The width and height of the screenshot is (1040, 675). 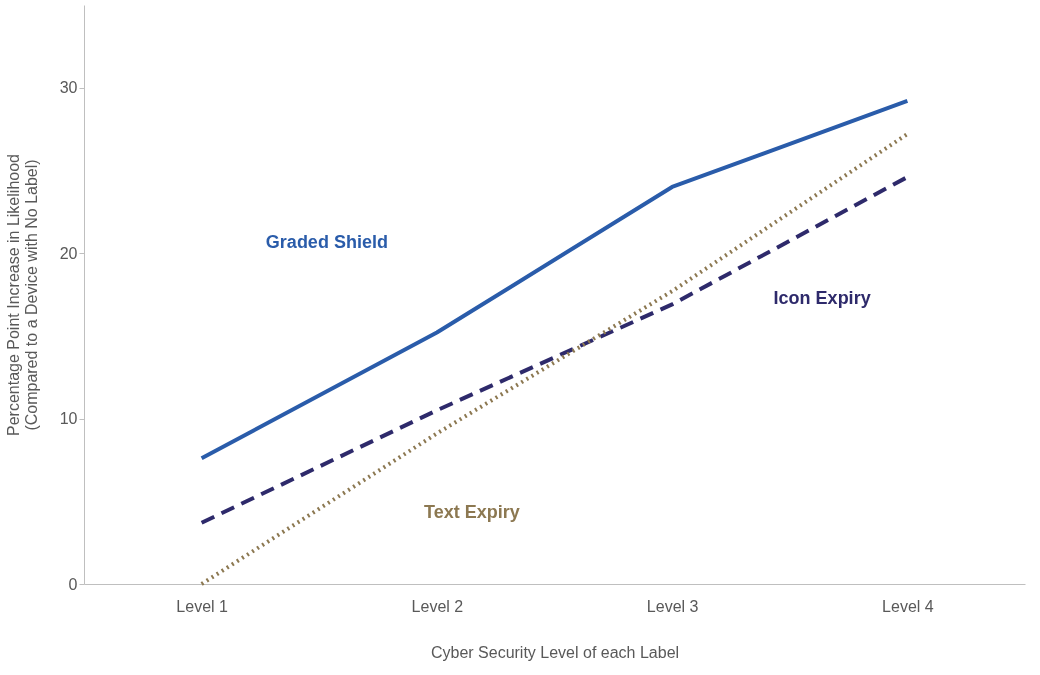 What do you see at coordinates (68, 419) in the screenshot?
I see `y-tick-label: 10` at bounding box center [68, 419].